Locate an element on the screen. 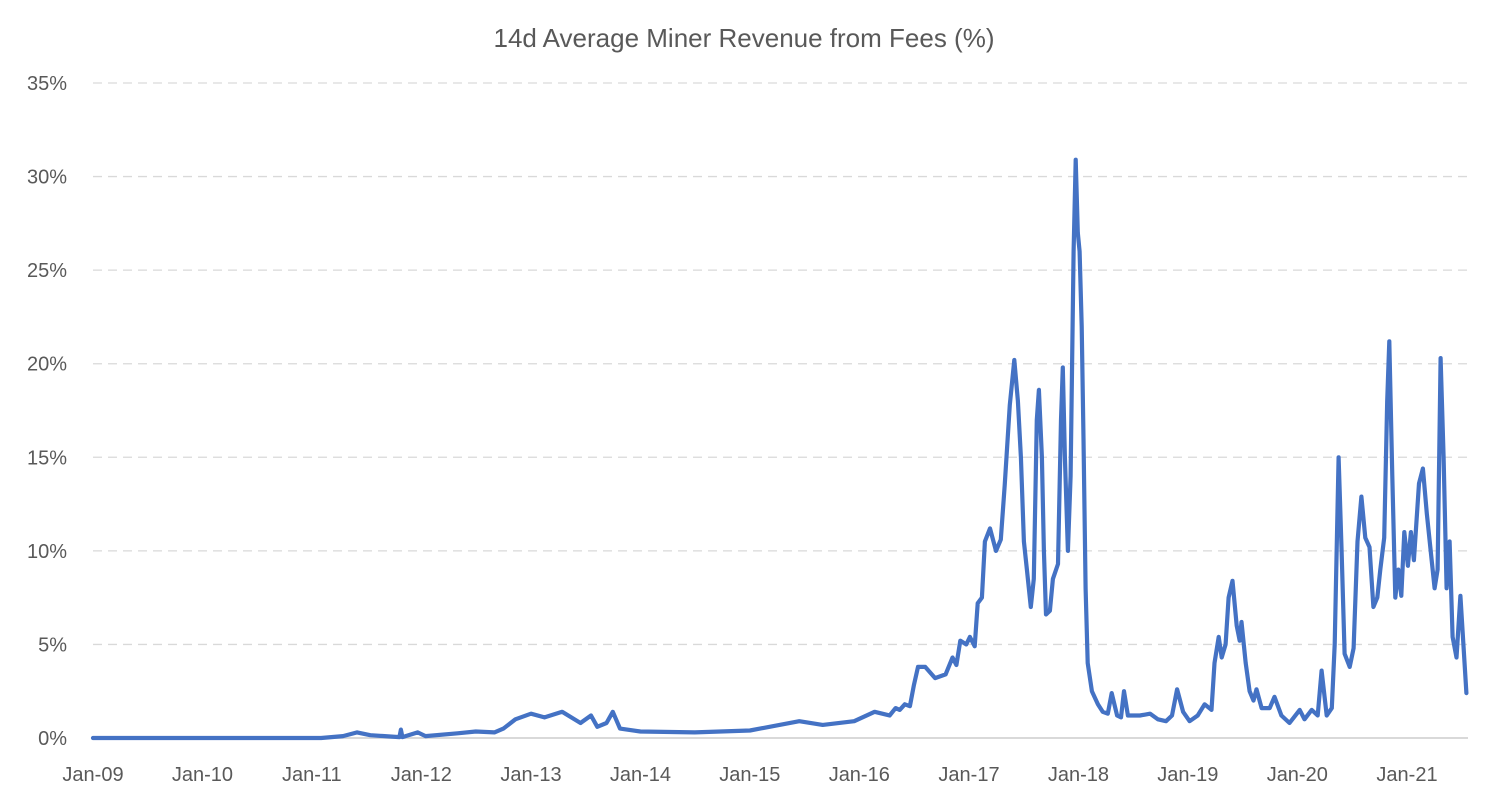 Image resolution: width=1489 pixels, height=800 pixels. x-tick-label: Jan-20 is located at coordinates (1297, 775).